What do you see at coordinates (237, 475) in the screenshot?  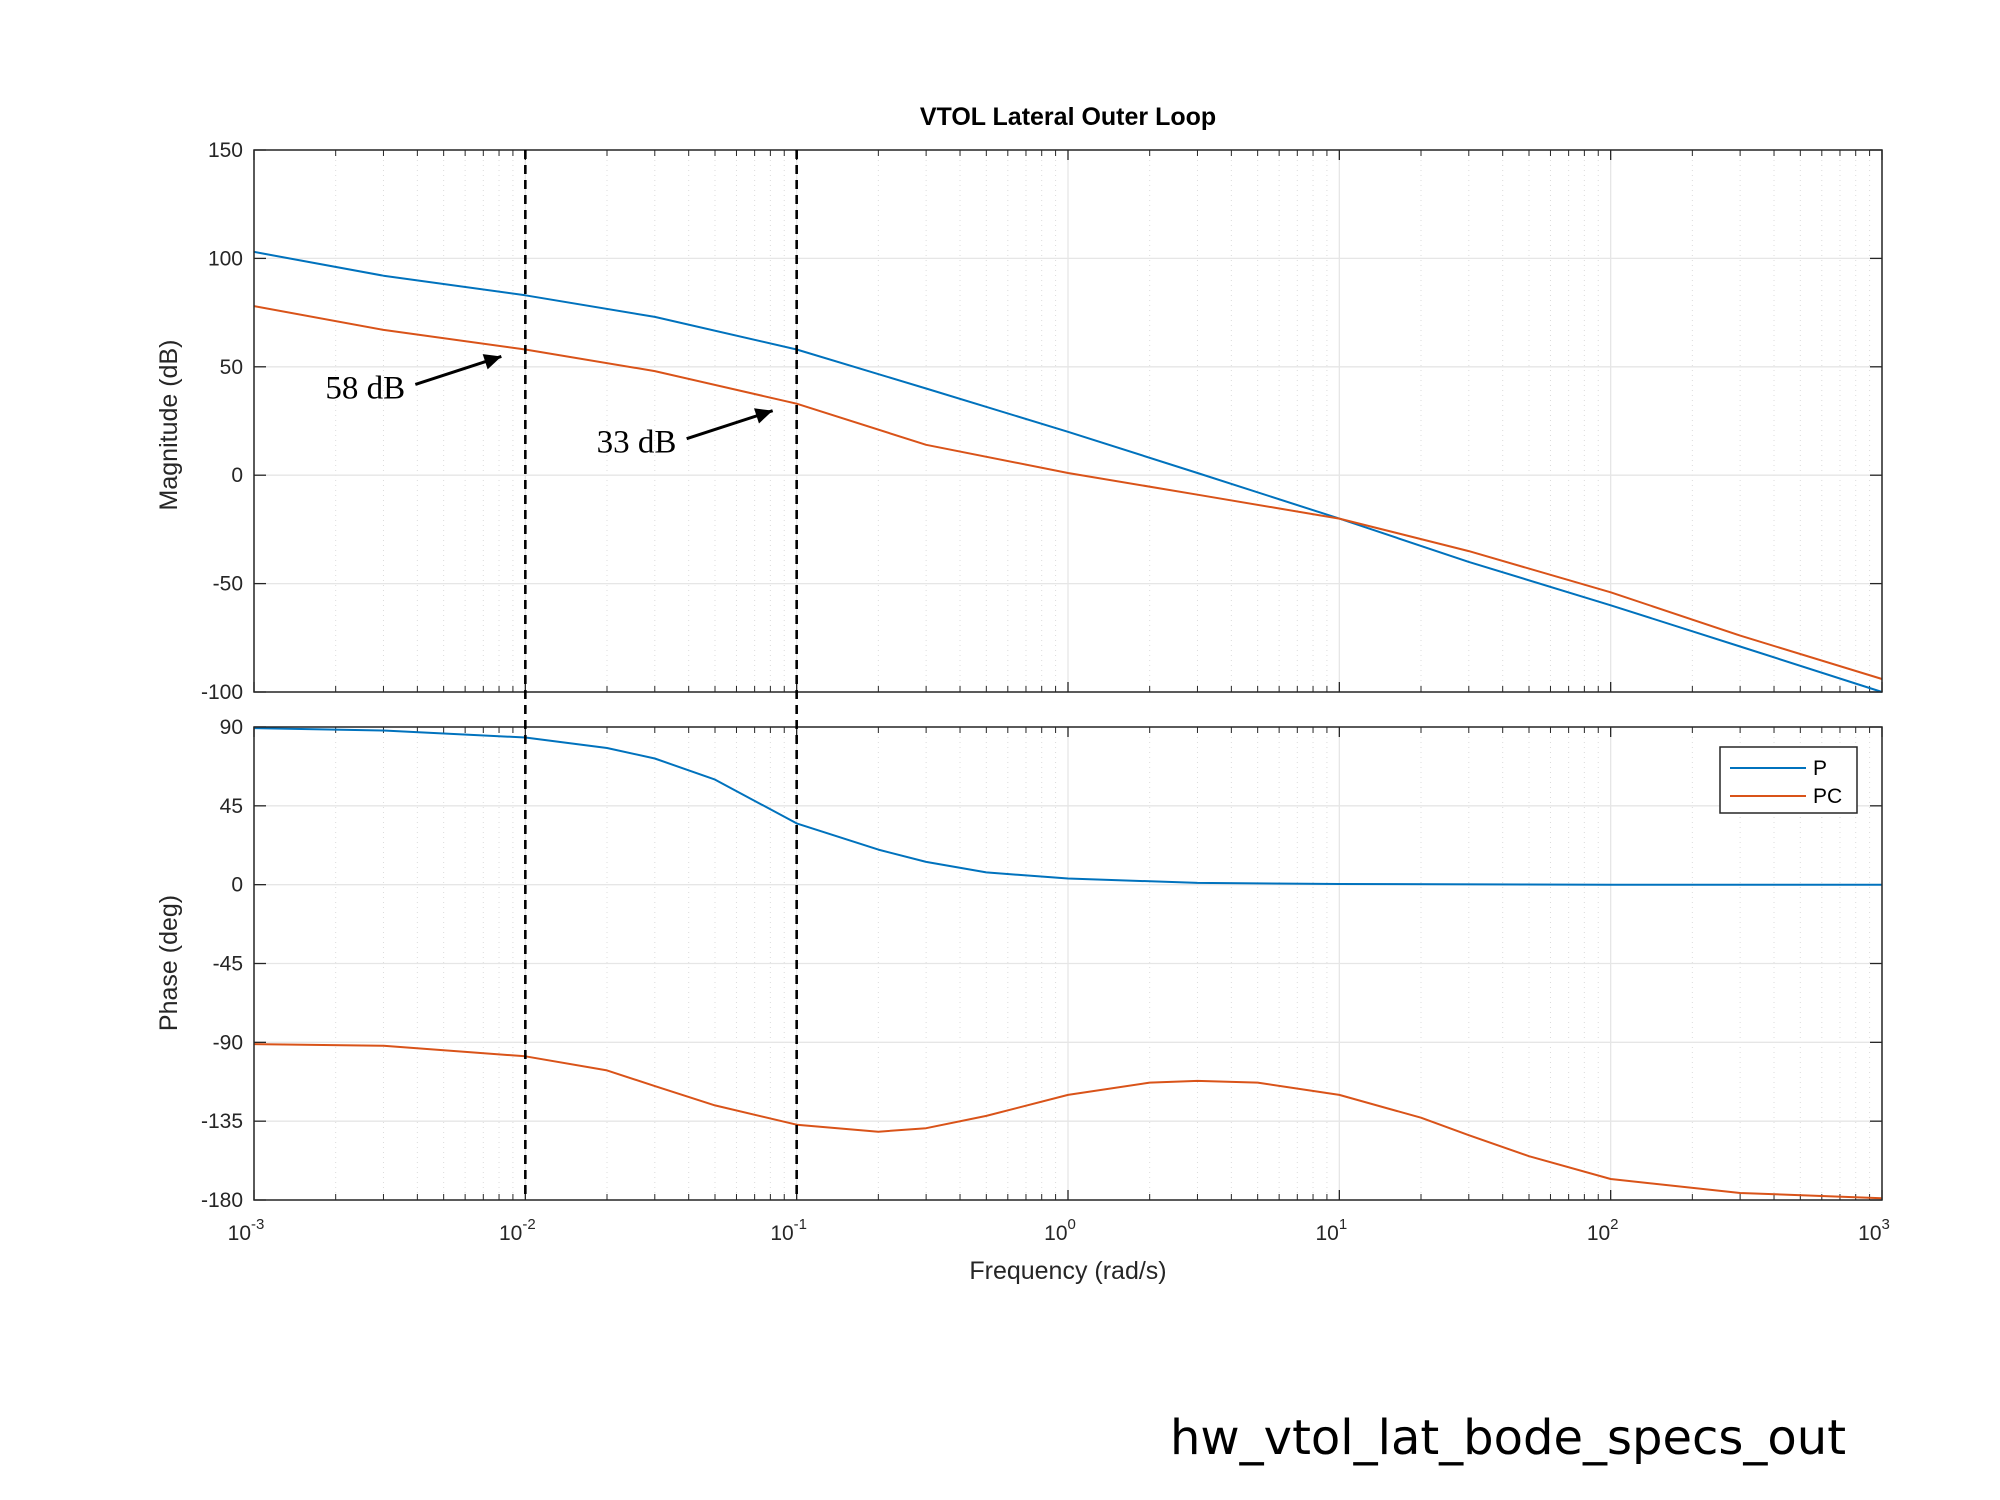 I see `magnitude-y-tick-label: 0` at bounding box center [237, 475].